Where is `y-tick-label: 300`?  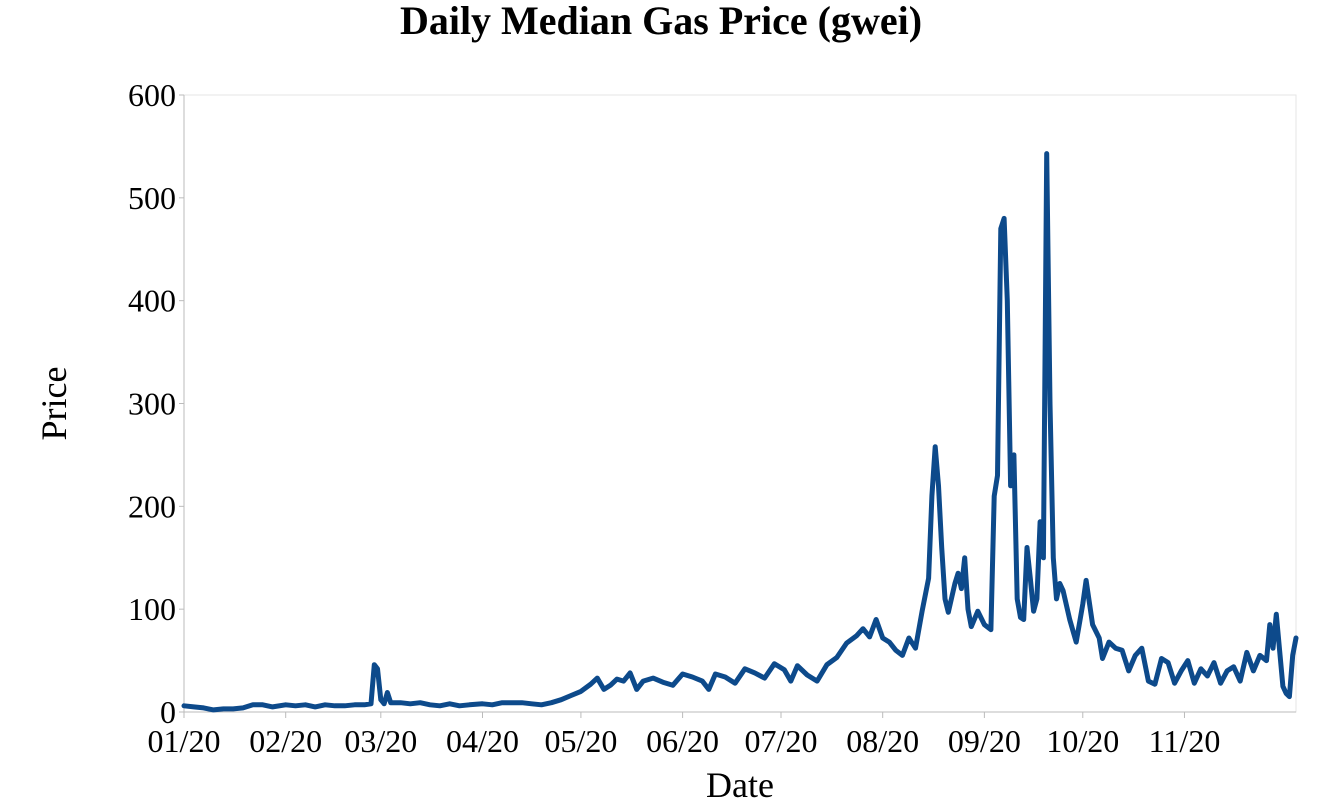 y-tick-label: 300 is located at coordinates (152, 404).